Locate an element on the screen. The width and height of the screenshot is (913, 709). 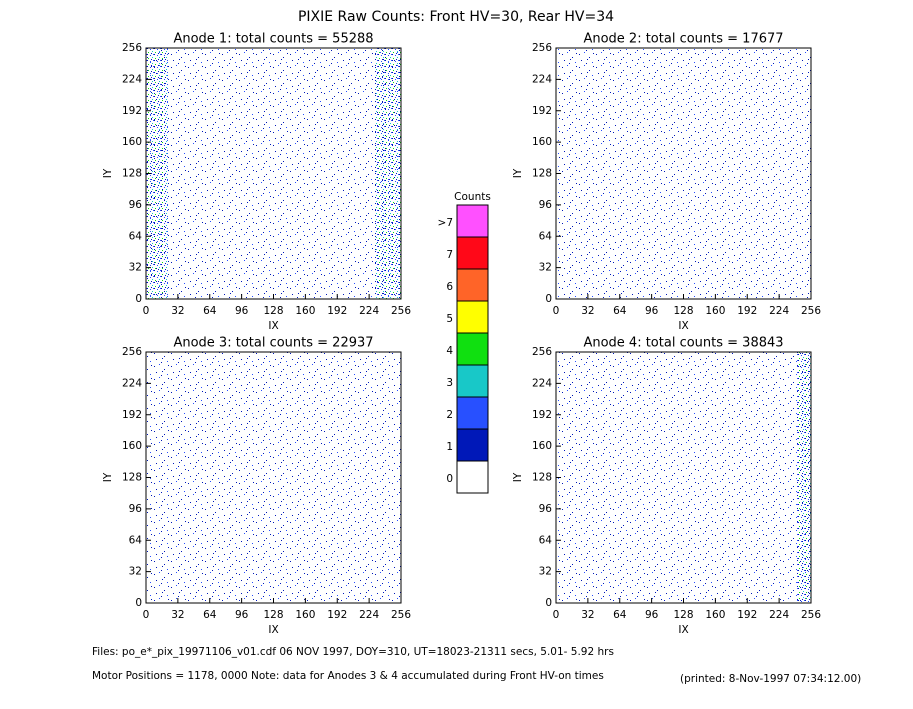
panel-title: Anode 2: total counts = 17677 is located at coordinates (683, 39).